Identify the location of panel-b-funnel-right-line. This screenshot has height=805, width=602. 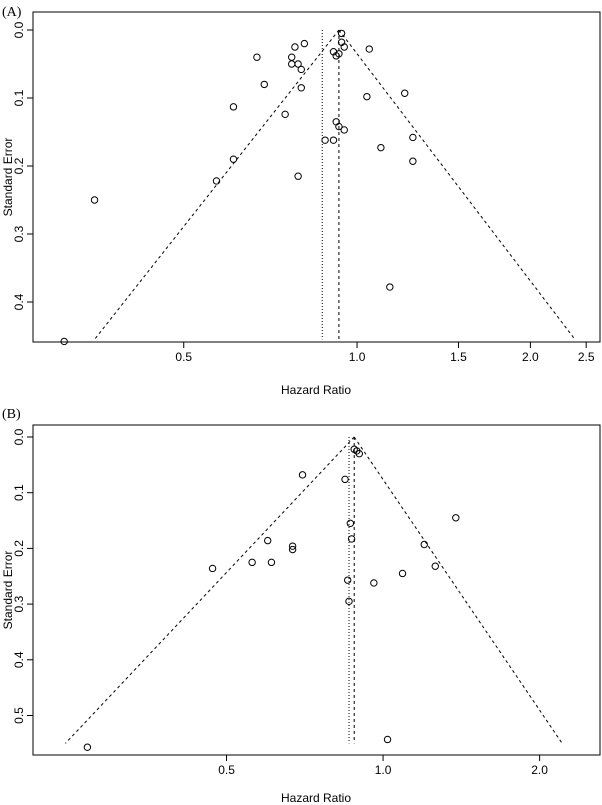
(458, 590).